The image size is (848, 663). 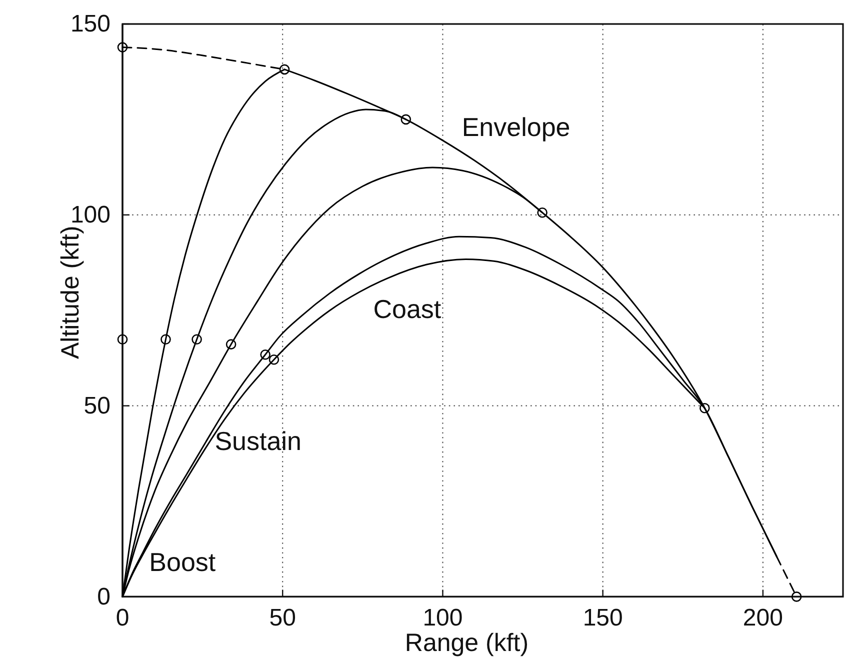 What do you see at coordinates (442, 618) in the screenshot?
I see `x-tick-label: 100` at bounding box center [442, 618].